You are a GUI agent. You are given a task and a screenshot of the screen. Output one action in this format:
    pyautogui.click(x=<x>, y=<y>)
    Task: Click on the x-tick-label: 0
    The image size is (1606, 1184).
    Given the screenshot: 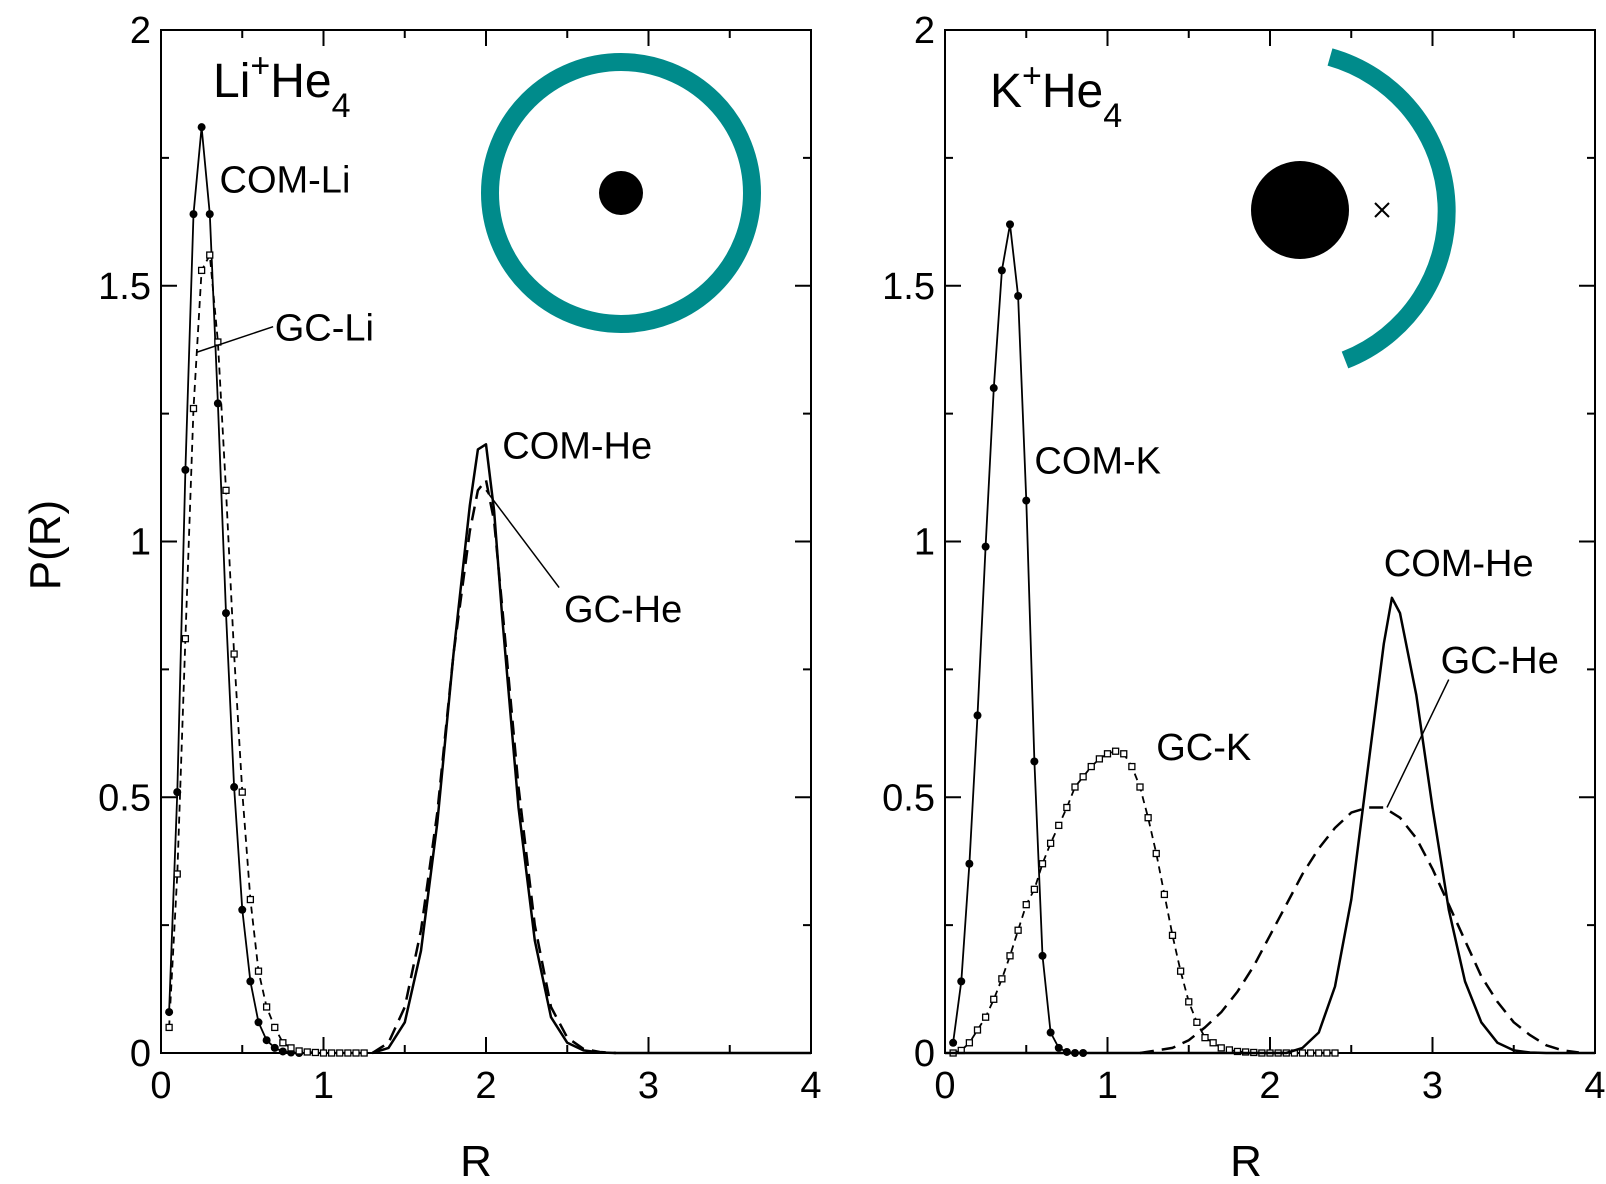 What is the action you would take?
    pyautogui.click(x=944, y=1086)
    